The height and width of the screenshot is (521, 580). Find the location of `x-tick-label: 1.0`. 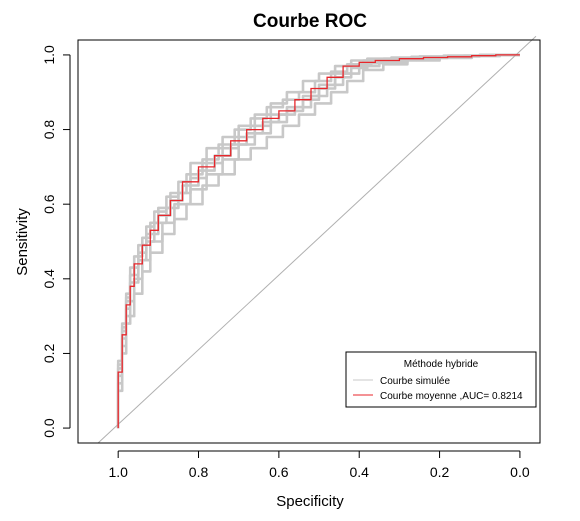

x-tick-label: 1.0 is located at coordinates (118, 472).